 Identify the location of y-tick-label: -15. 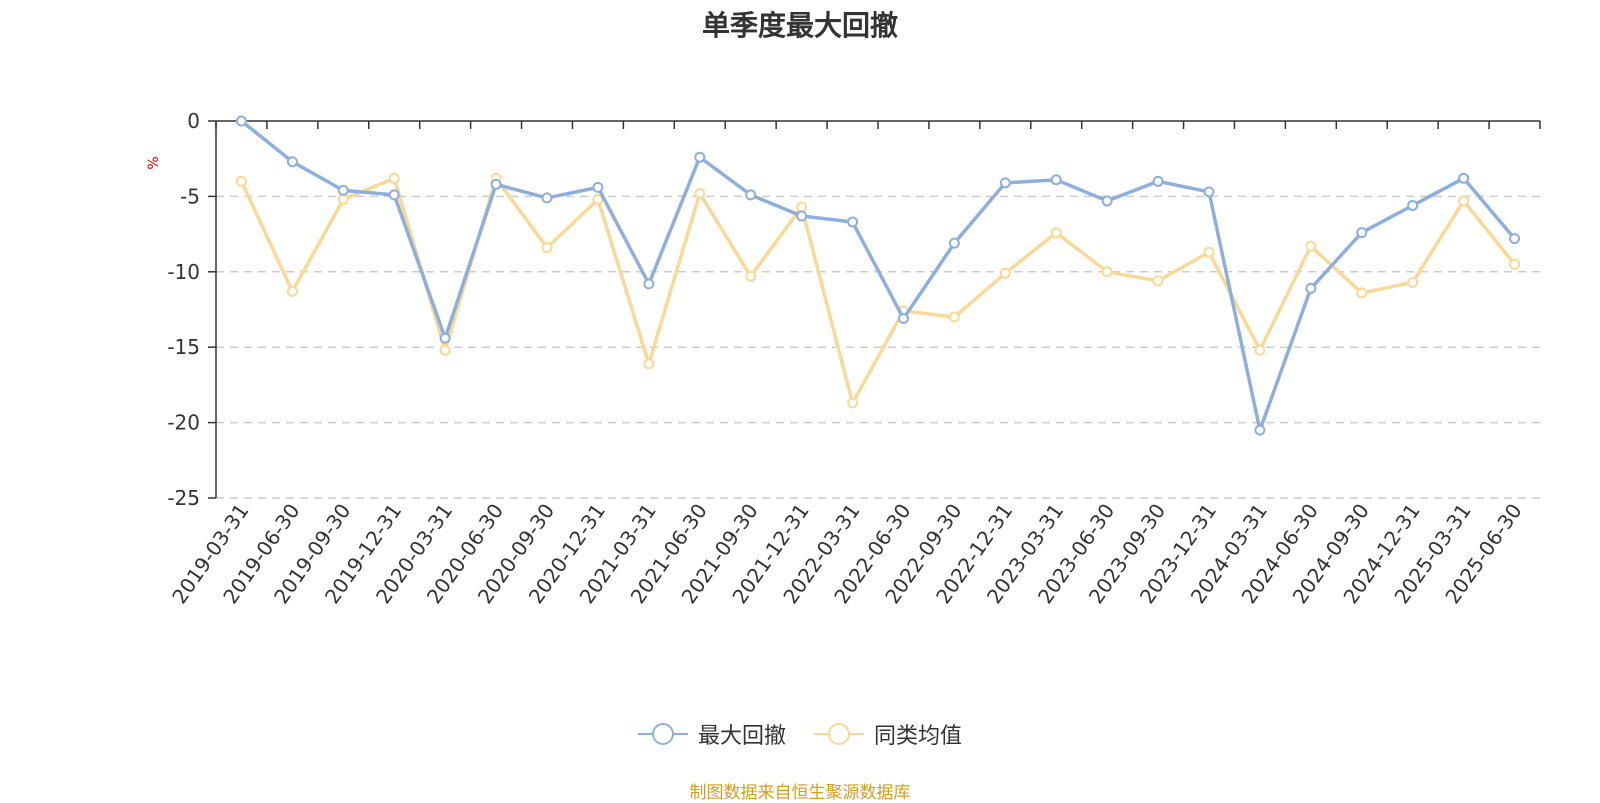
(183, 347).